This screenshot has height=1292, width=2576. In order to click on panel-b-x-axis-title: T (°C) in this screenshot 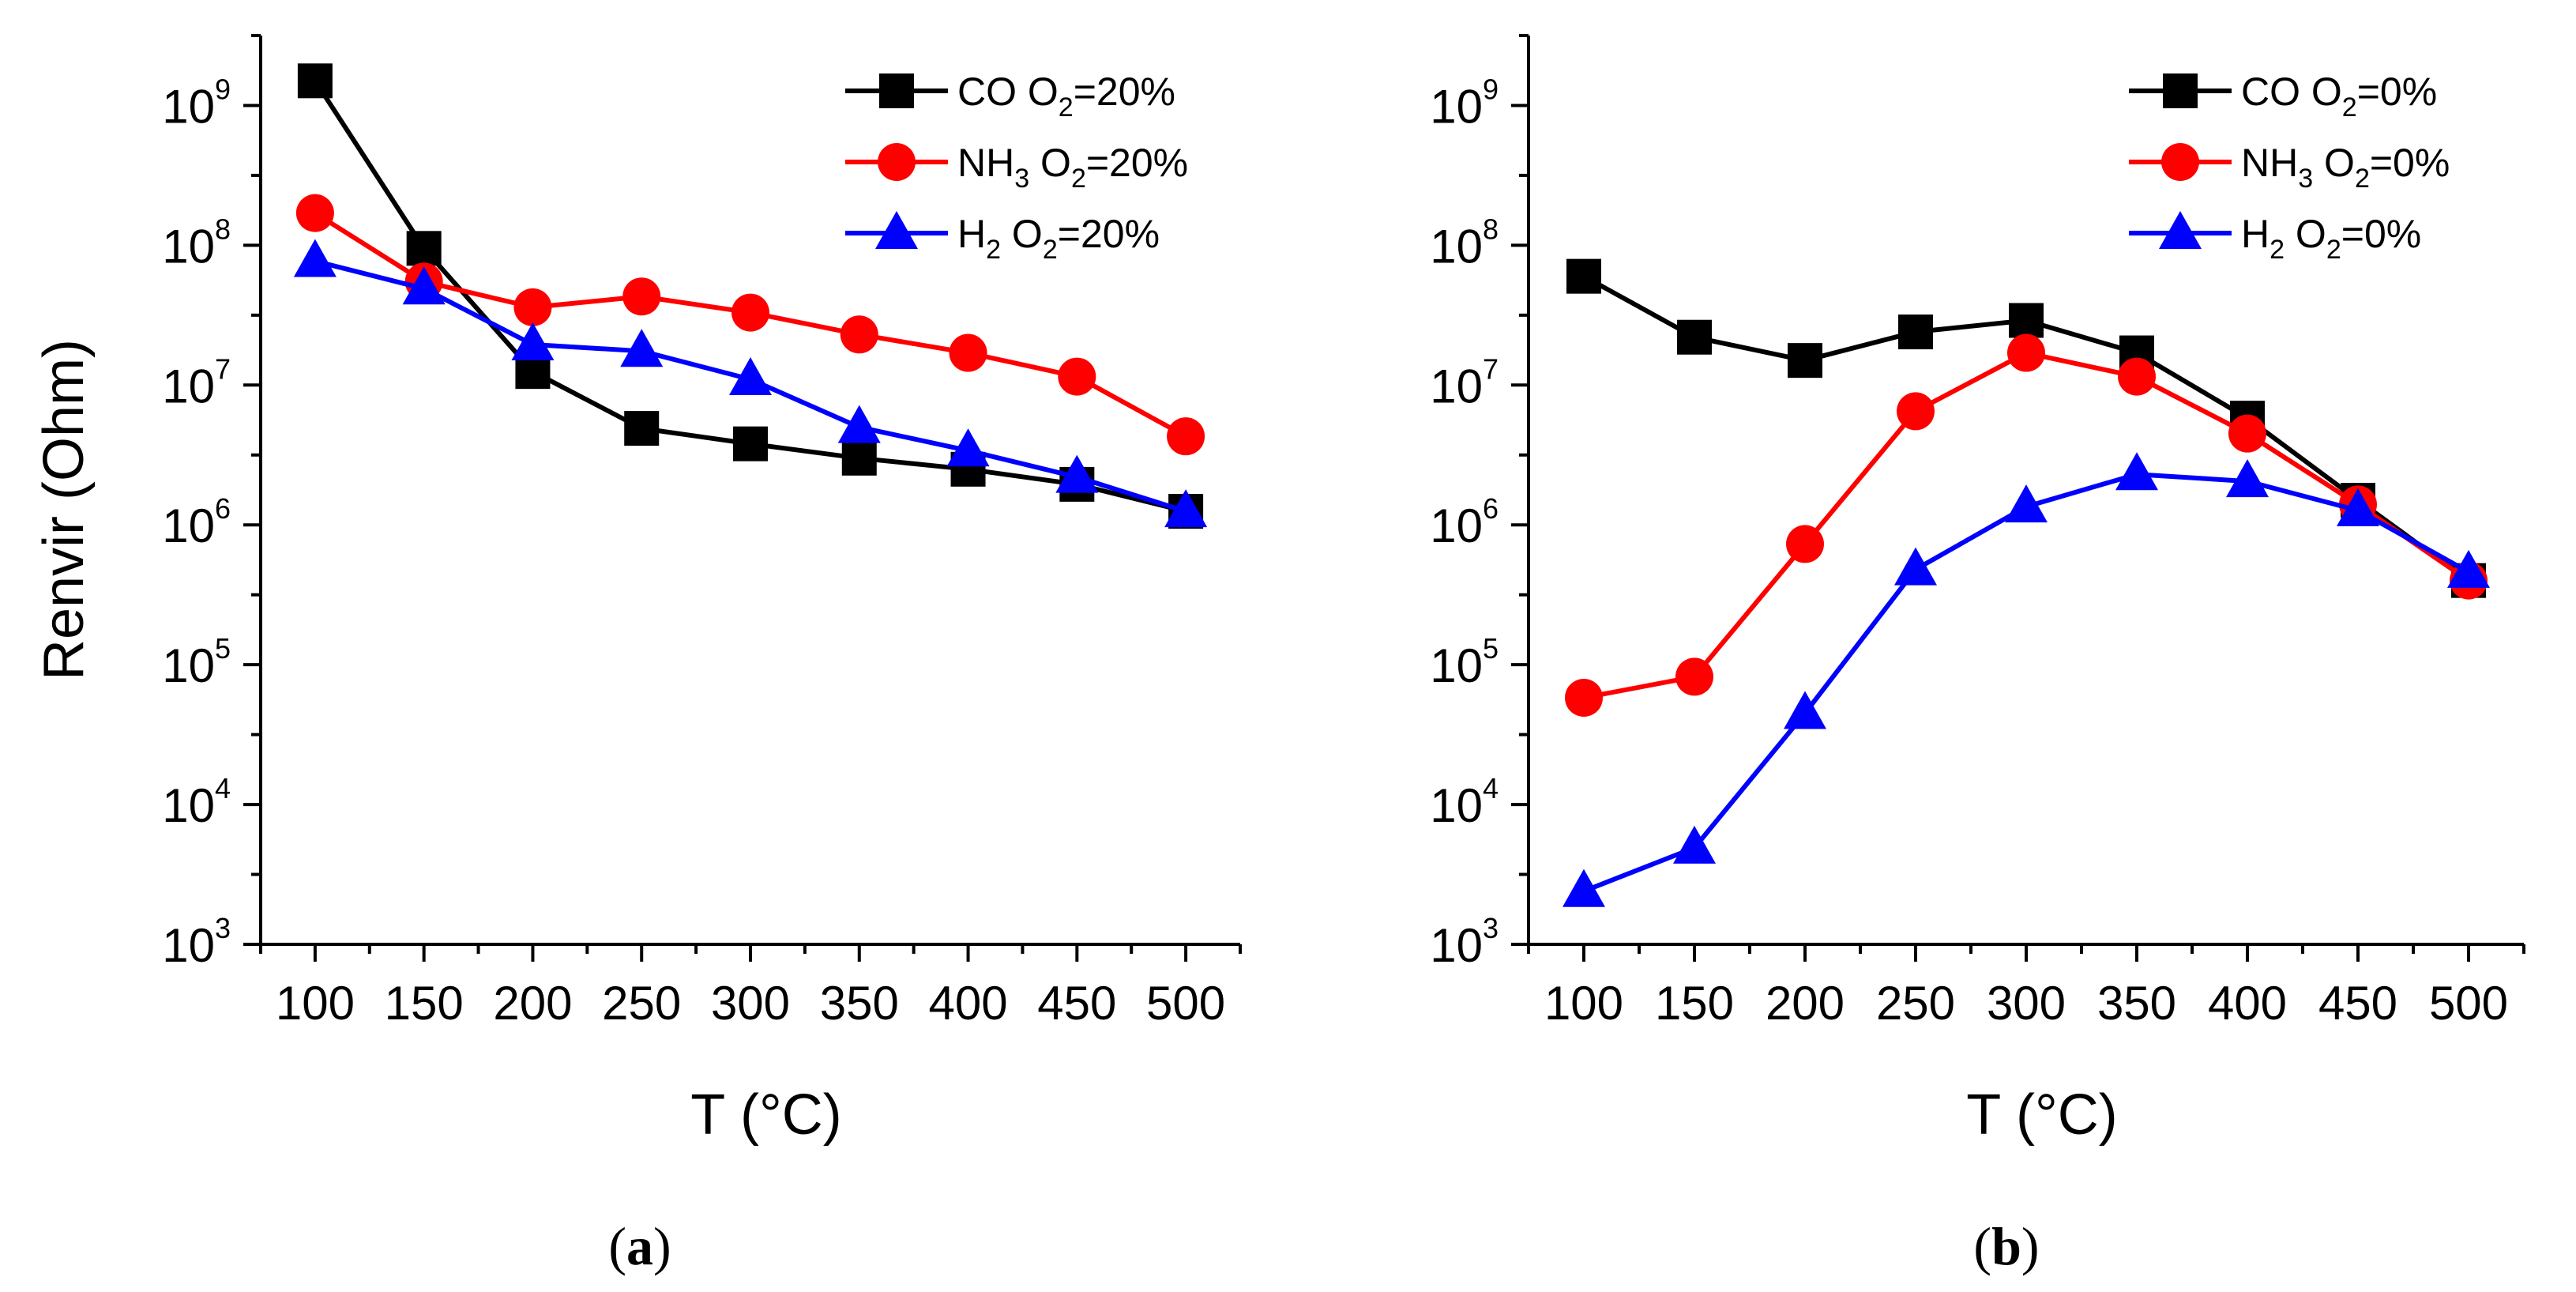, I will do `click(2042, 1115)`.